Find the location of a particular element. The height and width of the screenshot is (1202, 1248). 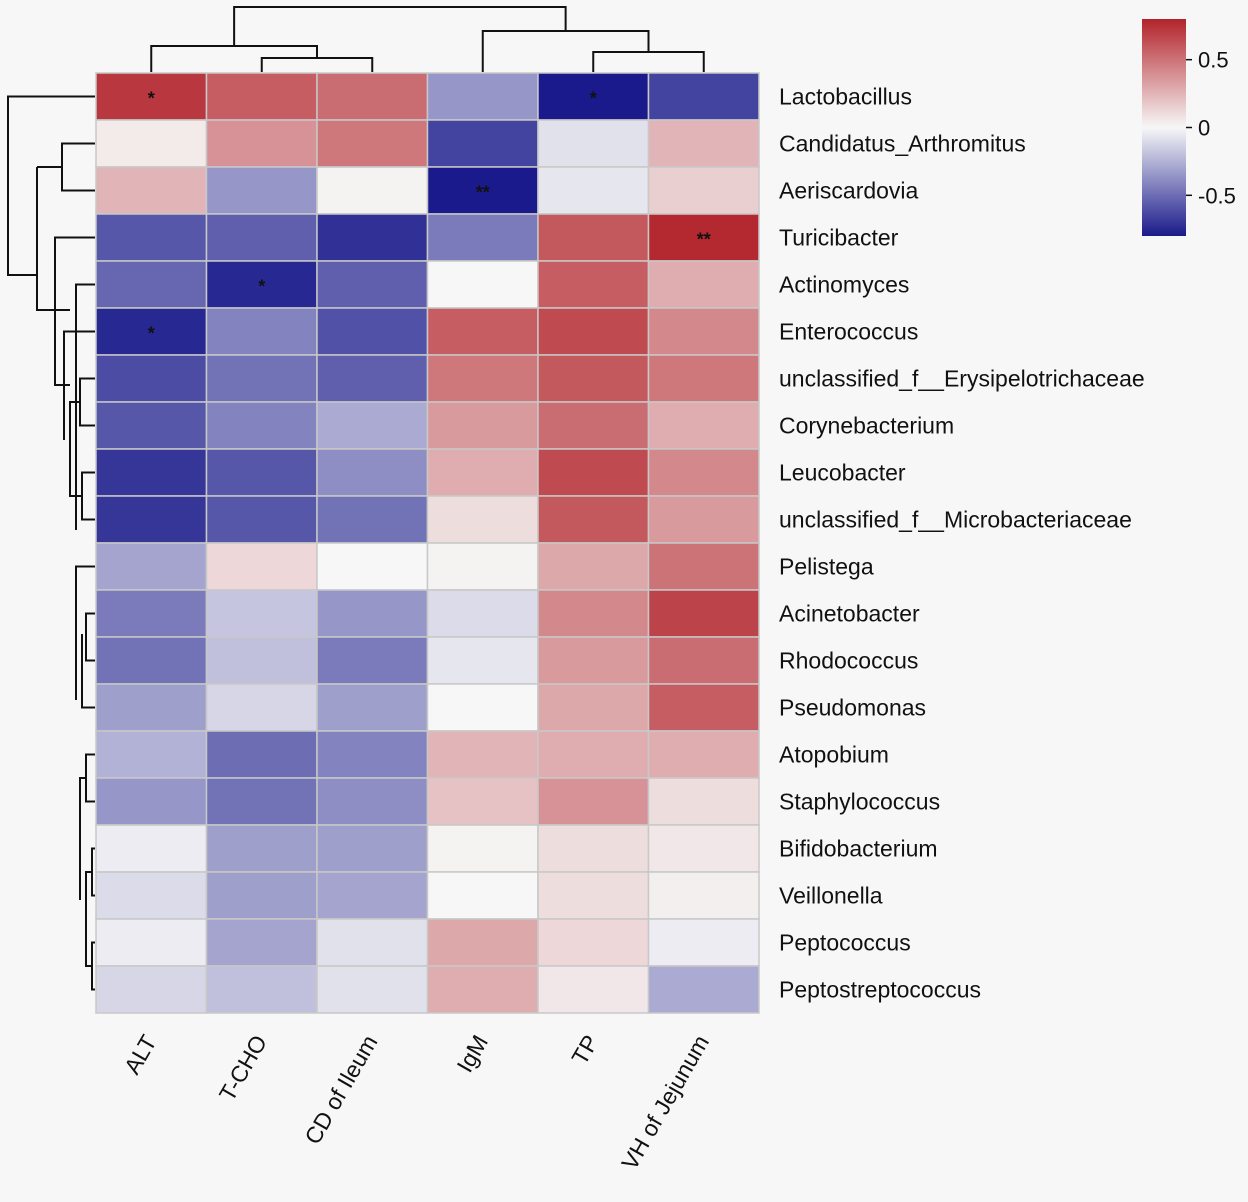

cell-staphylococcus-vh-of-jejunum is located at coordinates (703, 801).